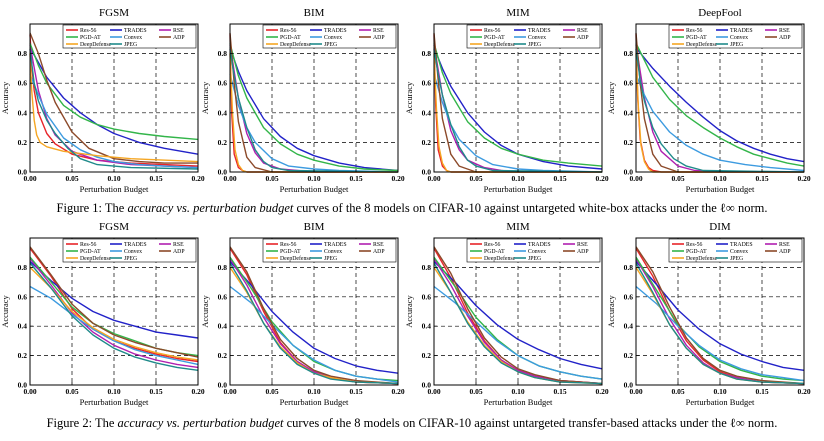  What do you see at coordinates (629, 142) in the screenshot?
I see `y-tick-label: 0.2` at bounding box center [629, 142].